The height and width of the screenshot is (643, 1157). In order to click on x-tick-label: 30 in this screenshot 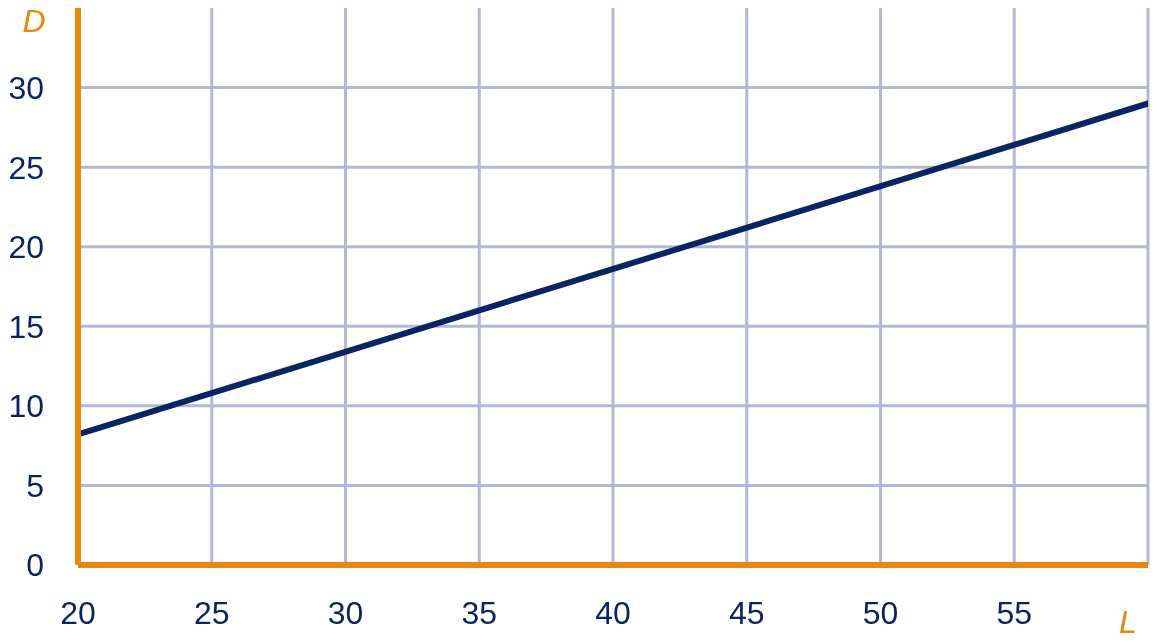, I will do `click(345, 612)`.